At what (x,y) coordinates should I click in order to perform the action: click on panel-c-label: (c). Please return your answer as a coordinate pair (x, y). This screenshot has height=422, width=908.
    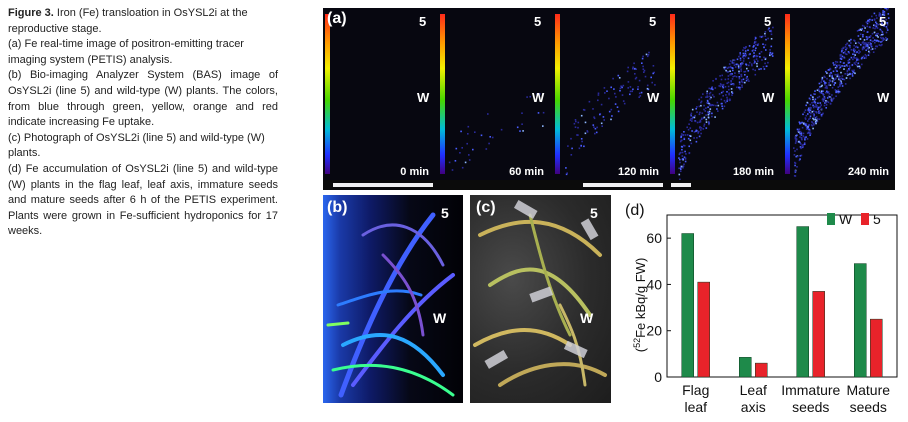
    Looking at the image, I should click on (486, 207).